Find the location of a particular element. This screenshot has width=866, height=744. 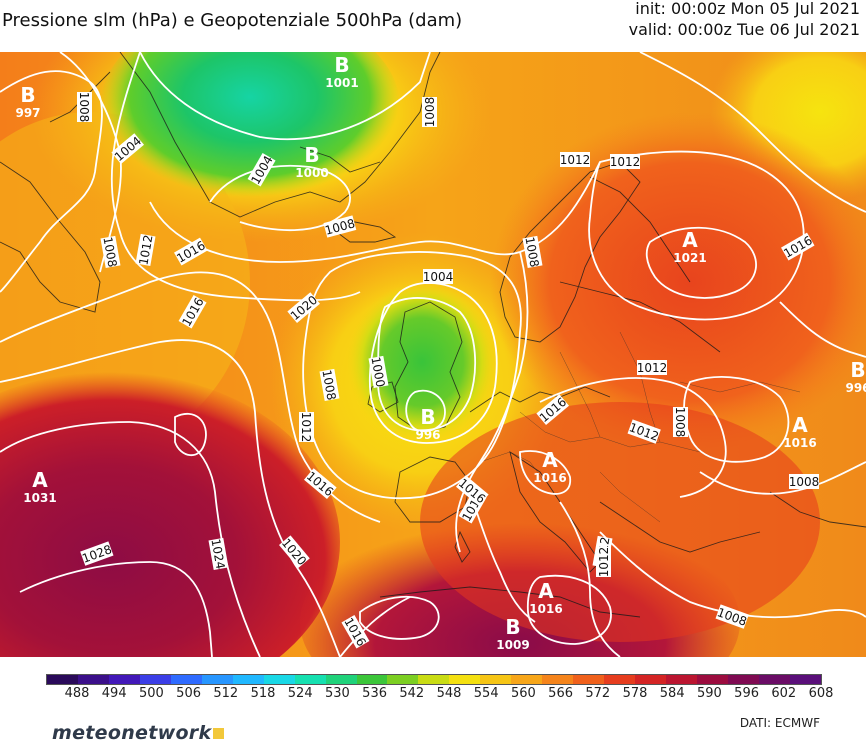

logo-text: meteonetwork is located at coordinates (132, 733).